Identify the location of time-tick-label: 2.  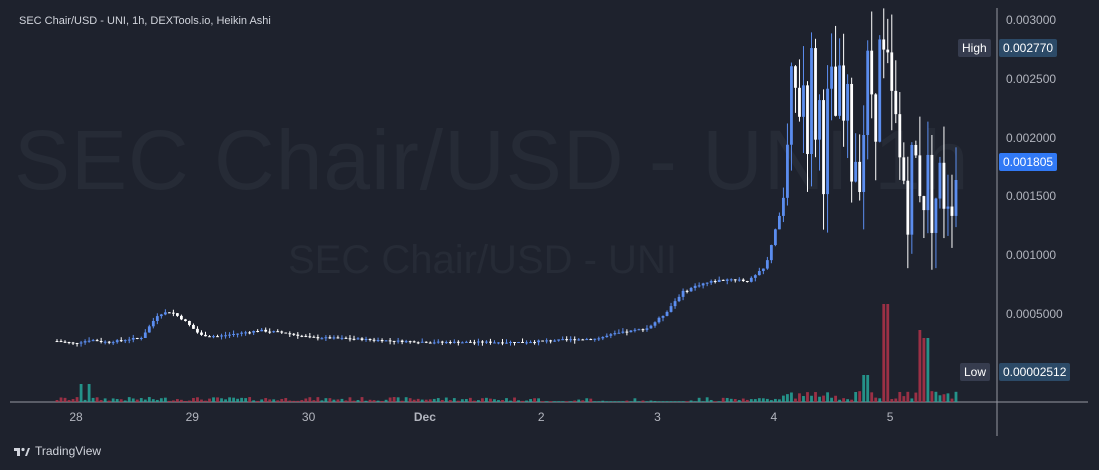
(541, 417).